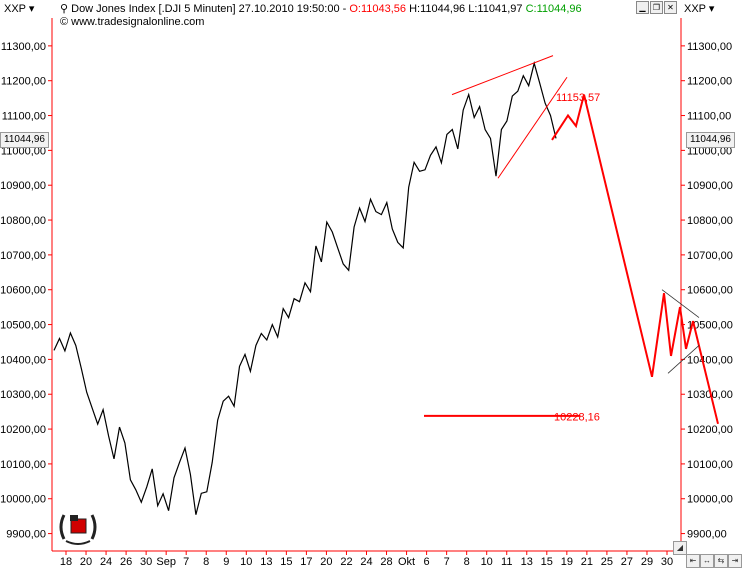 This screenshot has height=570, width=742. I want to click on pin-icon: ⚲, so click(64, 9).